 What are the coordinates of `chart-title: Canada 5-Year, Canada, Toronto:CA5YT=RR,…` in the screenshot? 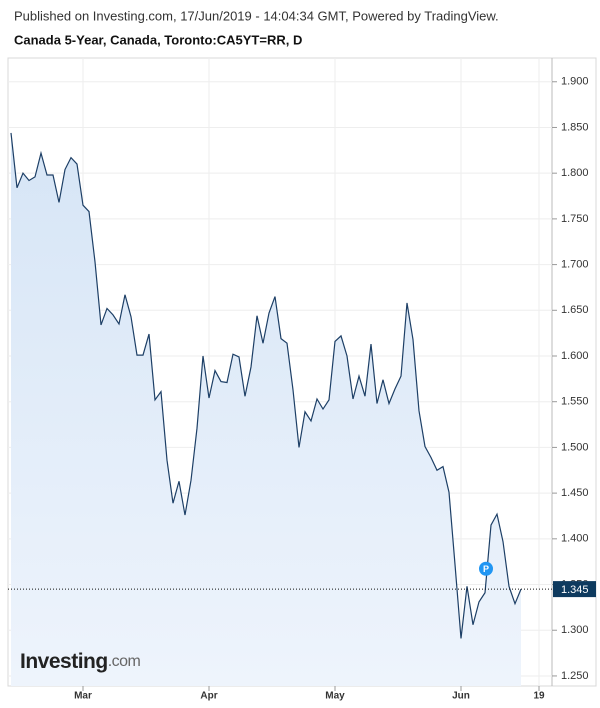 It's located at (158, 39).